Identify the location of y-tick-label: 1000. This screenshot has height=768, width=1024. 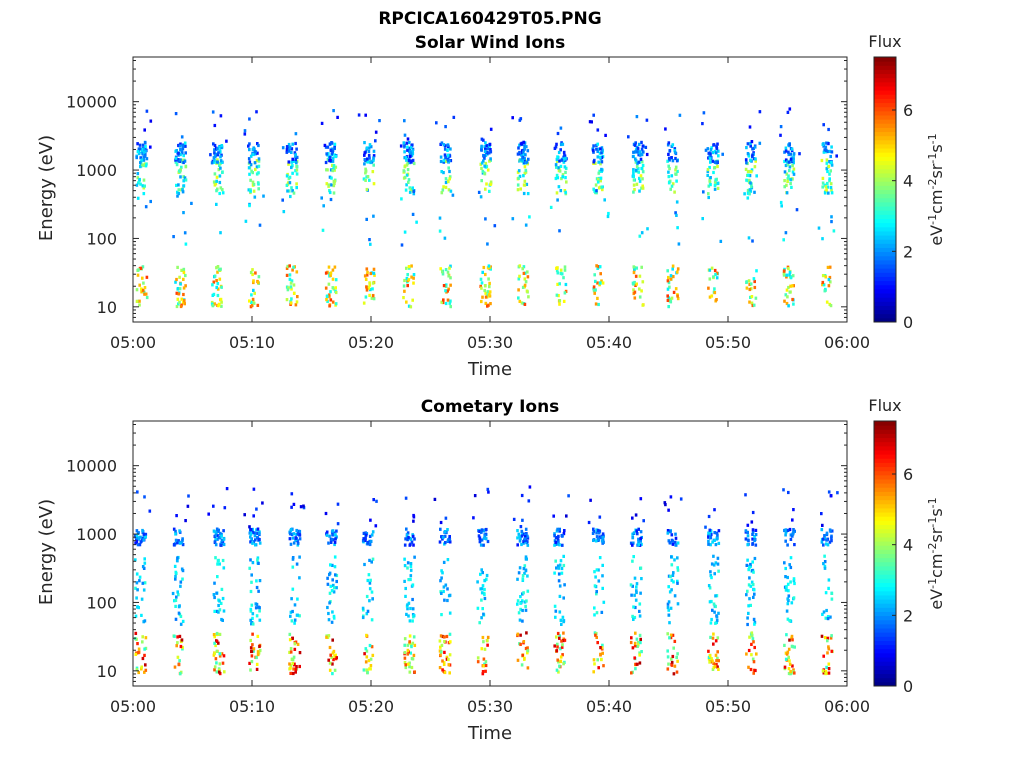
(96, 534).